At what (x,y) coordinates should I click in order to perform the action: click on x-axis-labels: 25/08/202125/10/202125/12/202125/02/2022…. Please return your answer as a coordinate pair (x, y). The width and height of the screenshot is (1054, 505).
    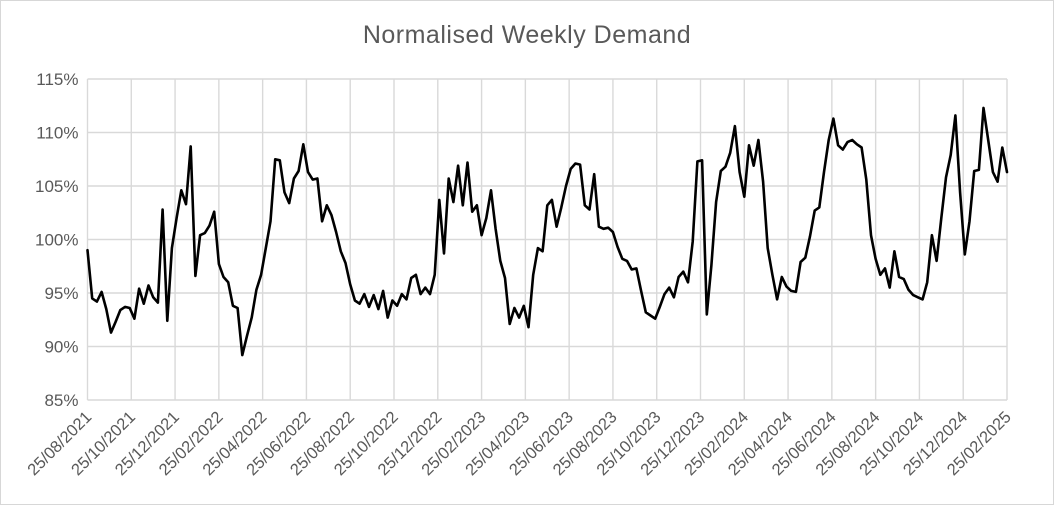
    Looking at the image, I should click on (519, 443).